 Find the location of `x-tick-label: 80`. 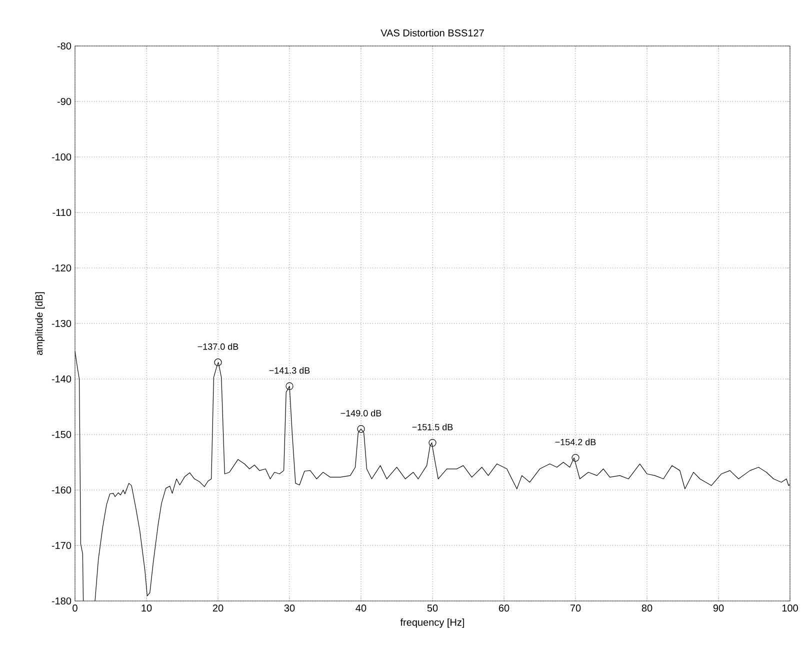

x-tick-label: 80 is located at coordinates (647, 608).